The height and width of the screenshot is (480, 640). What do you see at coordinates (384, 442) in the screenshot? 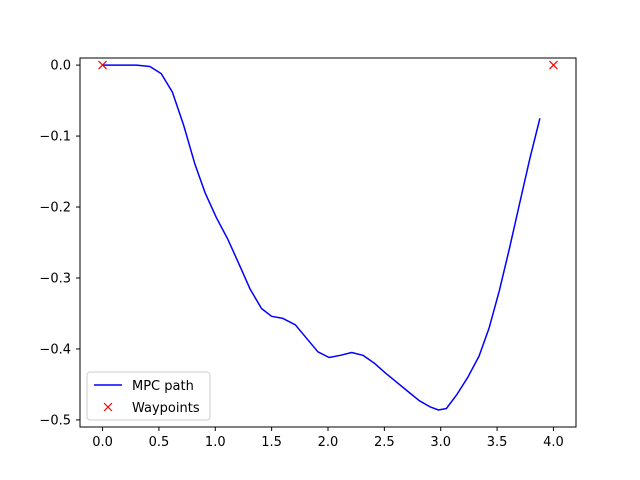
I see `x-tick-label: 2.5` at bounding box center [384, 442].